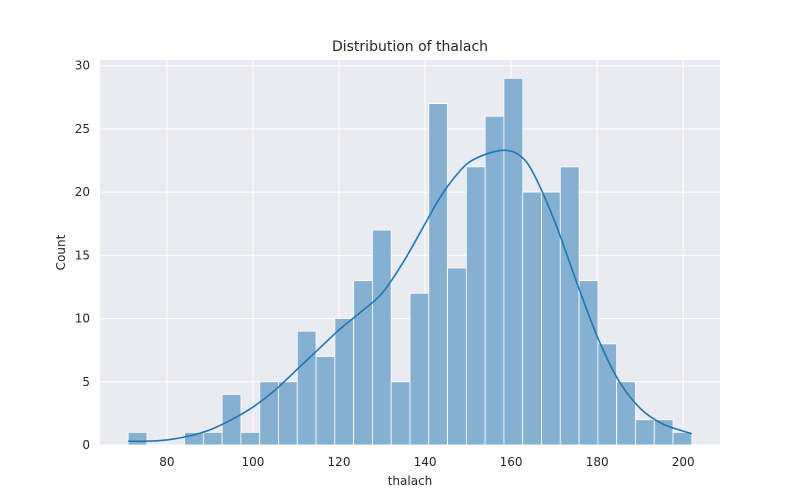 This screenshot has height=500, width=800. Describe the element at coordinates (82, 319) in the screenshot. I see `y-tick-label: 10` at that location.